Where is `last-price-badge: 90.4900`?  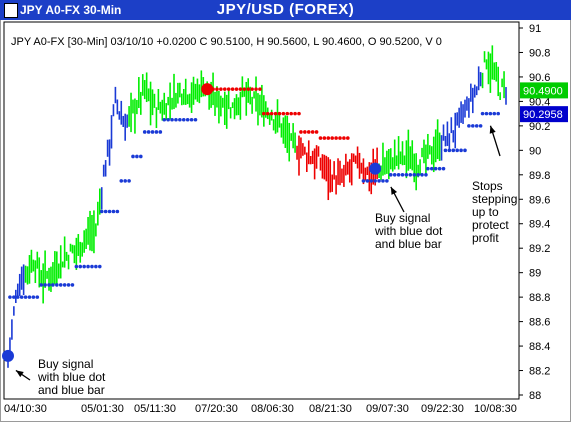
last-price-badge: 90.4900 is located at coordinates (543, 91).